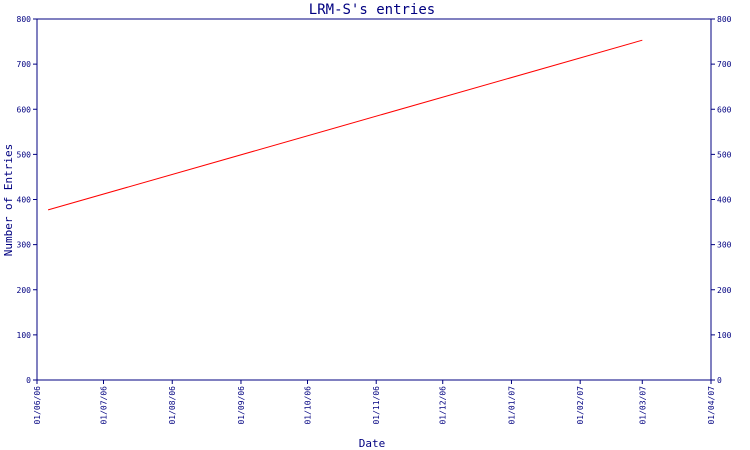  I want to click on y-left-tick-label: 0, so click(28, 380).